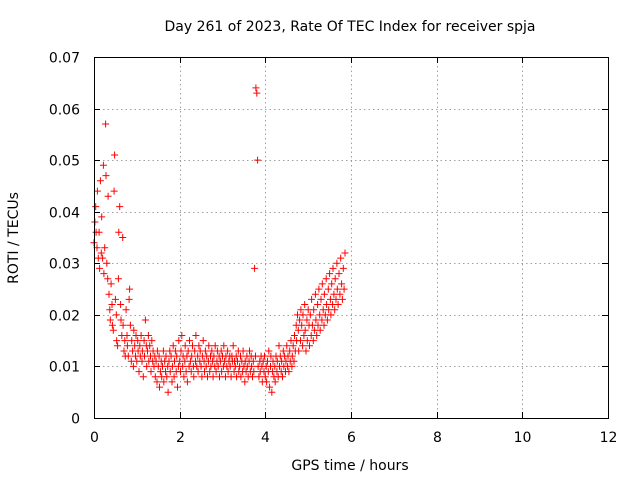 This screenshot has width=640, height=480. I want to click on y-axis-title: ROTI / TECUs, so click(14, 238).